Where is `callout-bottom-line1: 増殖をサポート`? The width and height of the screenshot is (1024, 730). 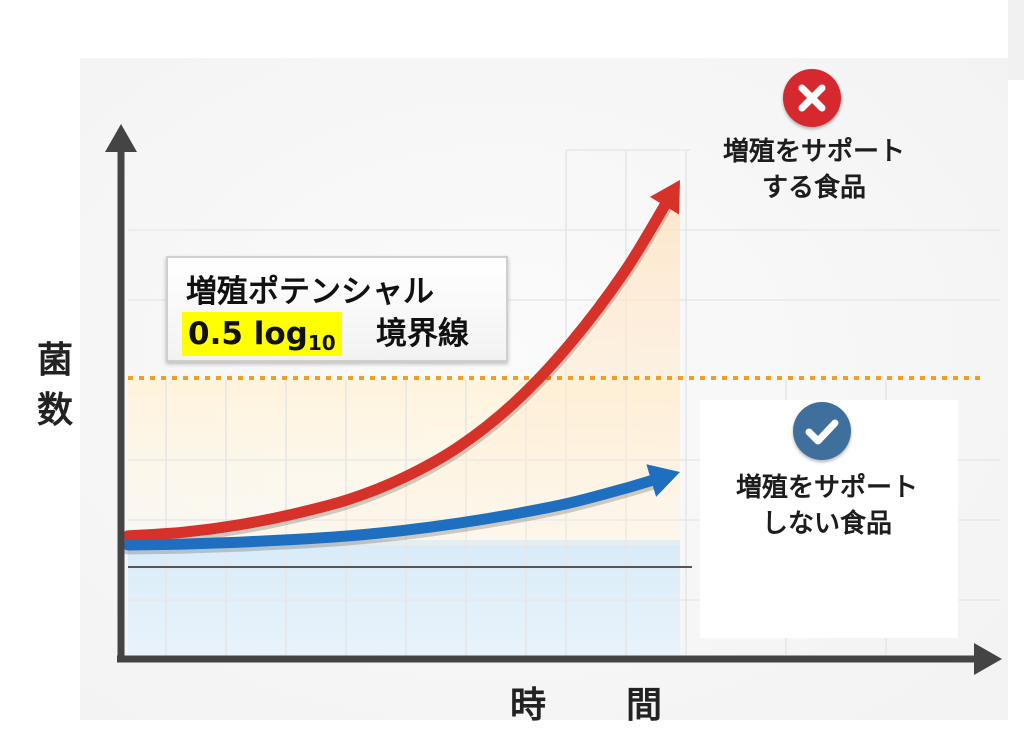 callout-bottom-line1: 増殖をサポート is located at coordinates (826, 488).